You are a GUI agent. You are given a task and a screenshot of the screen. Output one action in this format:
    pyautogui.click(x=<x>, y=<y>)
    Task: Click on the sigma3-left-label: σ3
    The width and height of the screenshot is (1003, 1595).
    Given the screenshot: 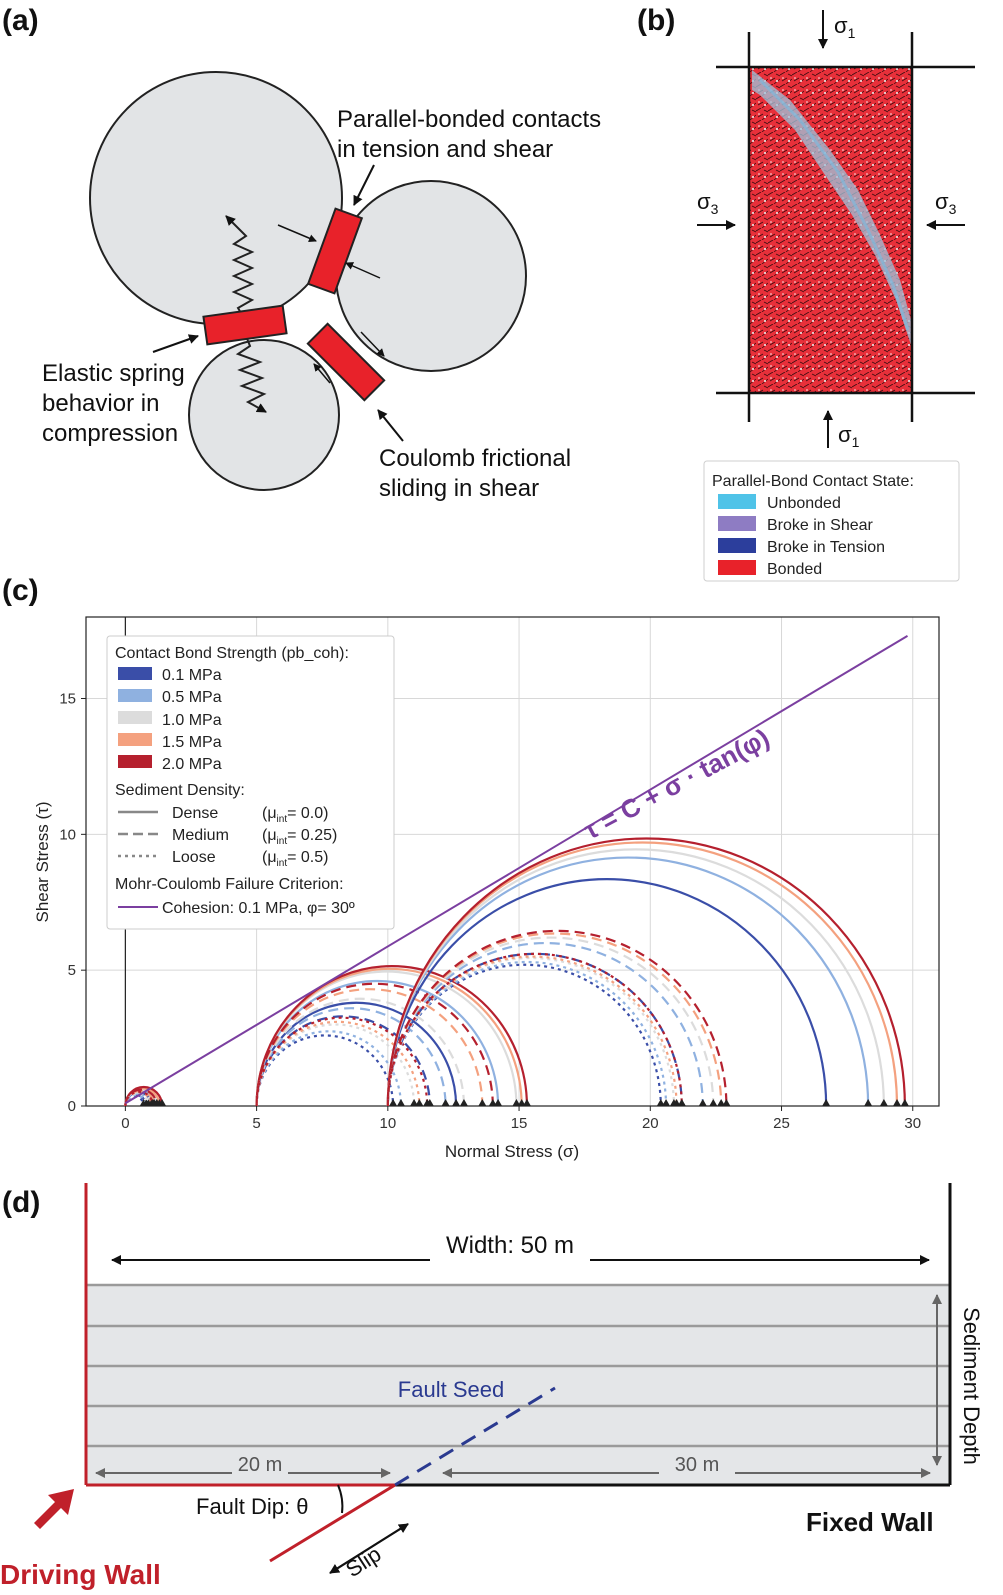 What is the action you would take?
    pyautogui.click(x=708, y=203)
    